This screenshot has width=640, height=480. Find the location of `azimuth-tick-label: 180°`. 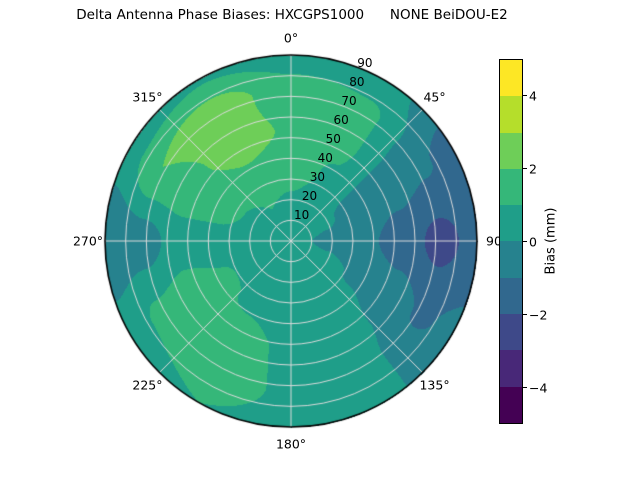

azimuth-tick-label: 180° is located at coordinates (291, 444).